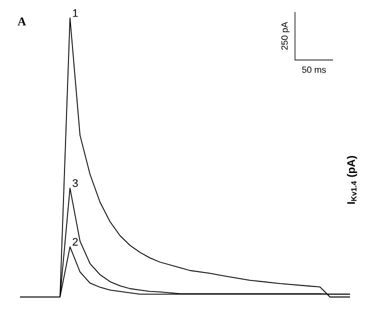 This screenshot has height=320, width=380. I want to click on series-label: 2, so click(75, 242).